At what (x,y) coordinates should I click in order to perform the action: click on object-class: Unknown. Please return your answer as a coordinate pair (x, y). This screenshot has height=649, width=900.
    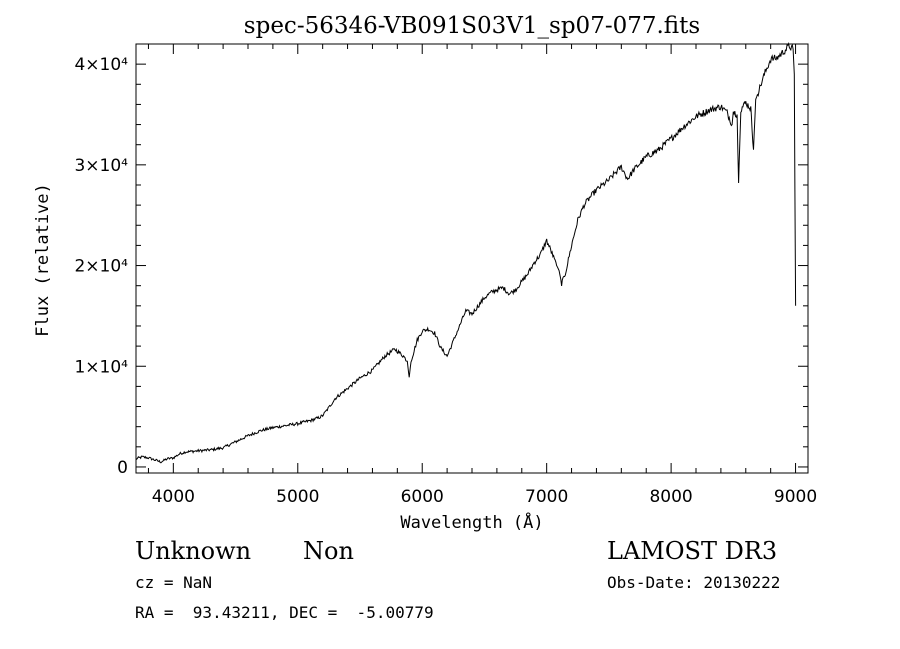
    Looking at the image, I should click on (193, 551).